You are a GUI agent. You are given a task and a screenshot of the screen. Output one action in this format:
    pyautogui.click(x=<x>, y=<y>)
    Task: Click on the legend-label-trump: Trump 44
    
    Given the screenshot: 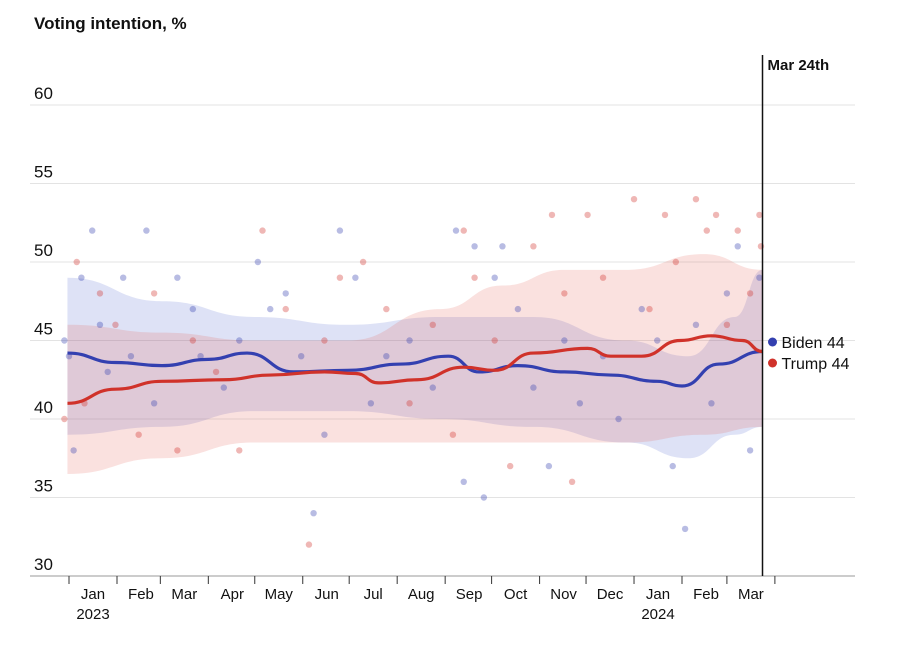 What is the action you would take?
    pyautogui.click(x=816, y=364)
    